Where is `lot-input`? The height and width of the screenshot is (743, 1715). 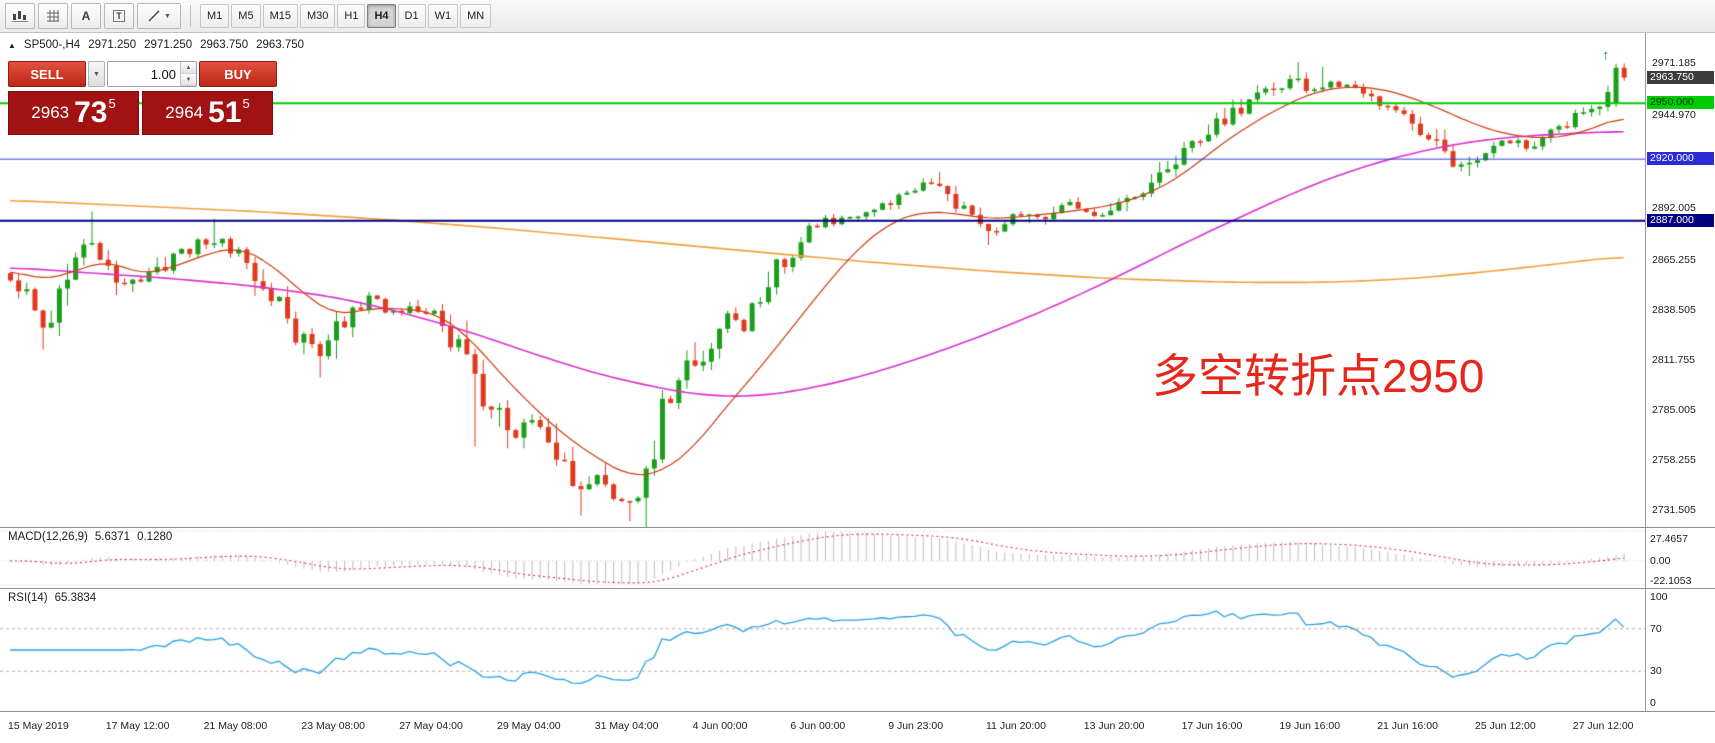
lot-input is located at coordinates (144, 74).